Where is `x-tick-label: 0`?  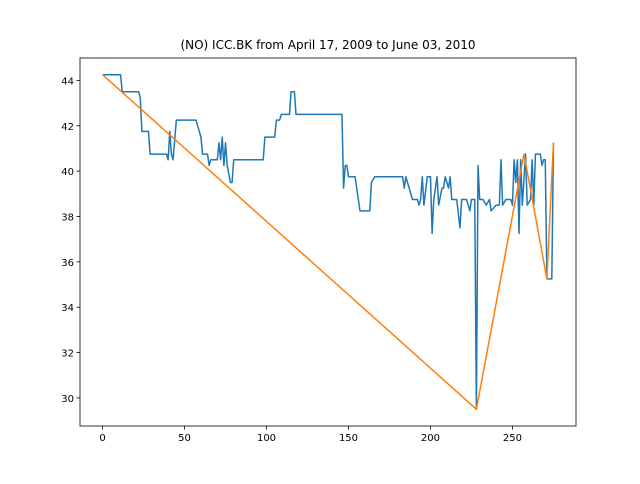
x-tick-label: 0 is located at coordinates (102, 438).